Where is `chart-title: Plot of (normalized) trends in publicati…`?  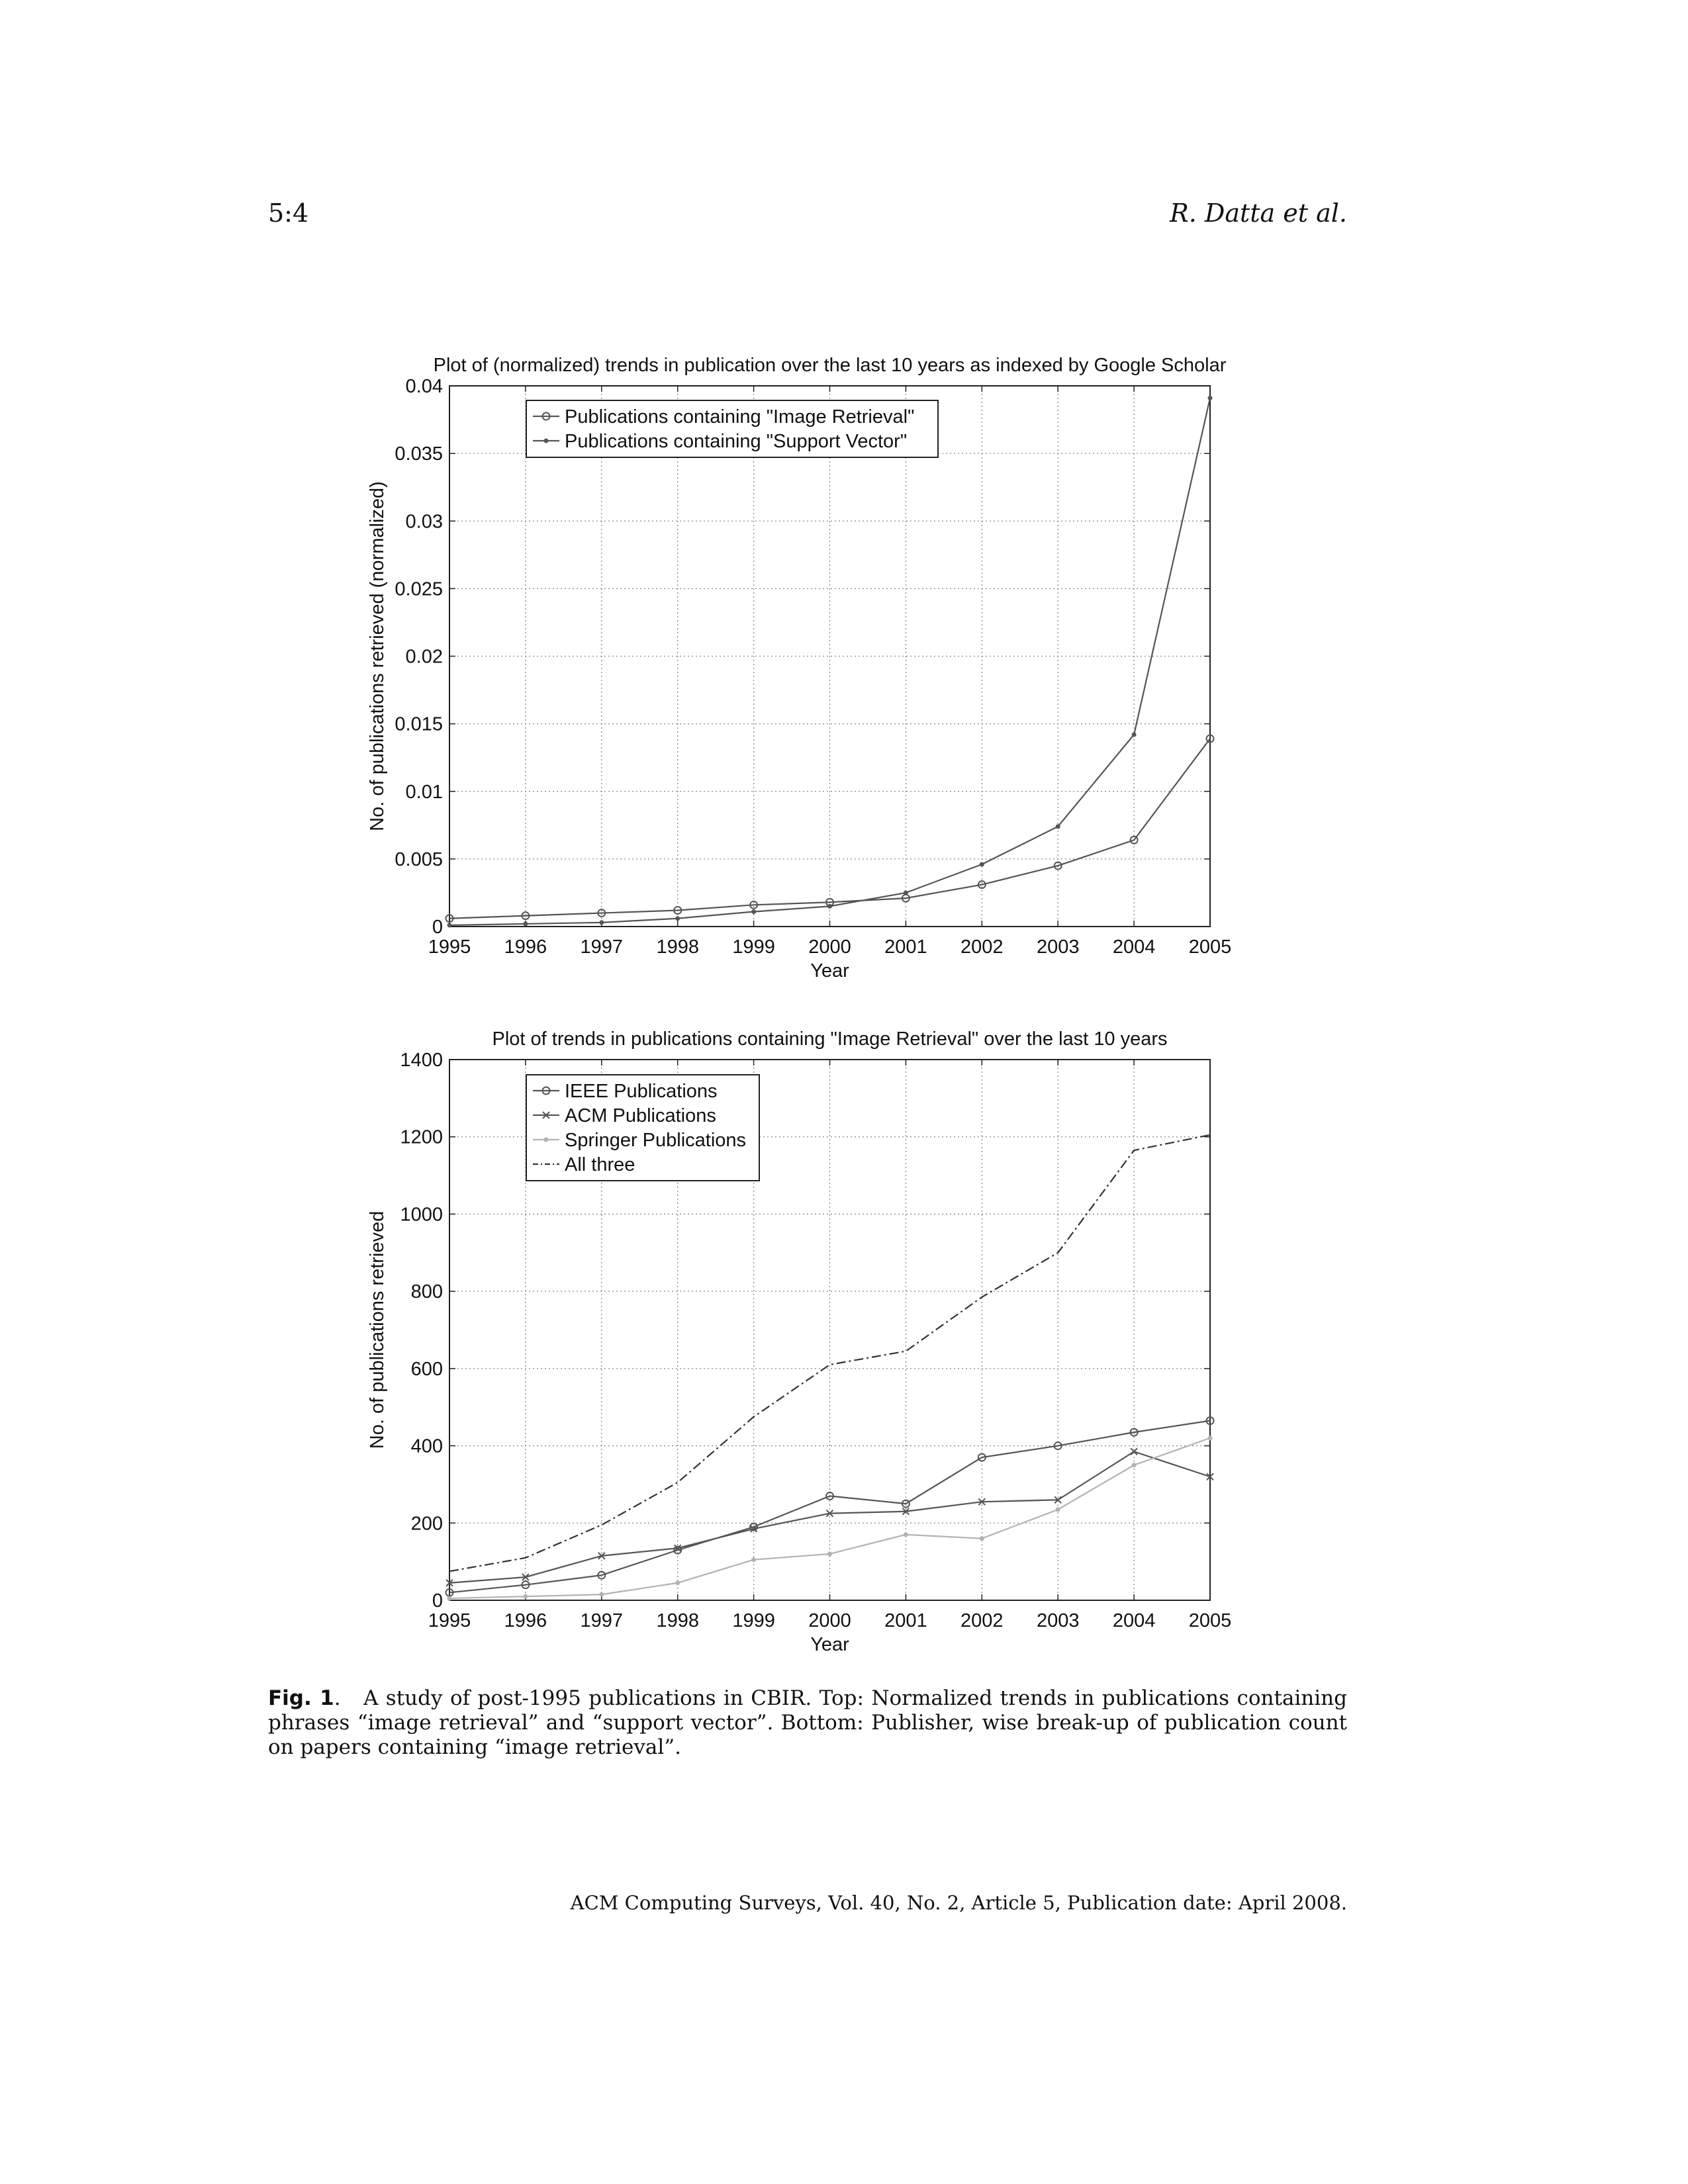 chart-title: Plot of (normalized) trends in publicati… is located at coordinates (830, 365).